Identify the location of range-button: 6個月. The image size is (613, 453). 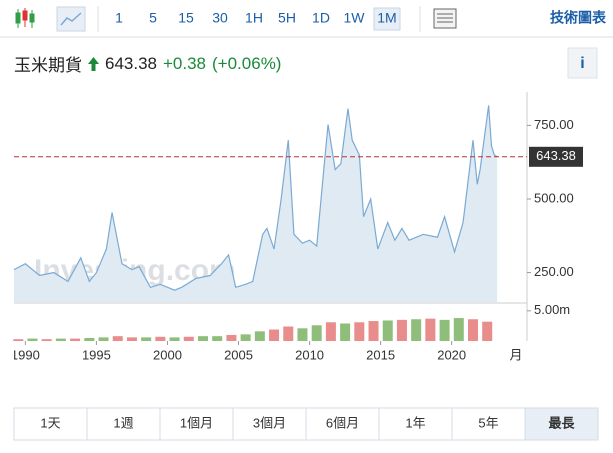
(342, 422).